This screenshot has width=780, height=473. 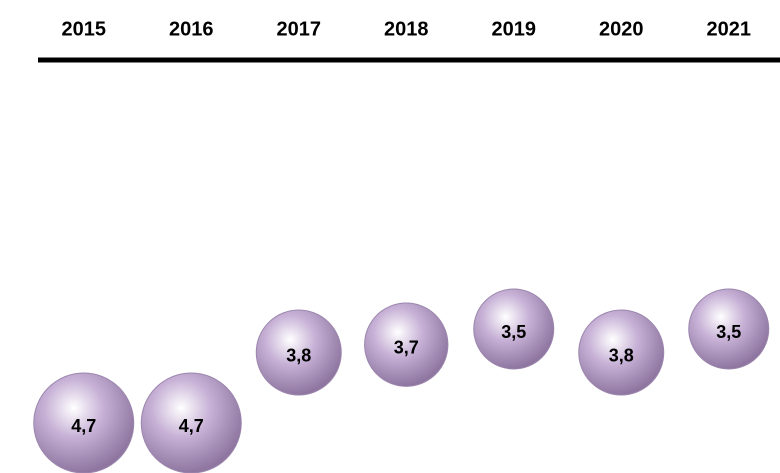 I want to click on year-label: 2016, so click(x=191, y=29).